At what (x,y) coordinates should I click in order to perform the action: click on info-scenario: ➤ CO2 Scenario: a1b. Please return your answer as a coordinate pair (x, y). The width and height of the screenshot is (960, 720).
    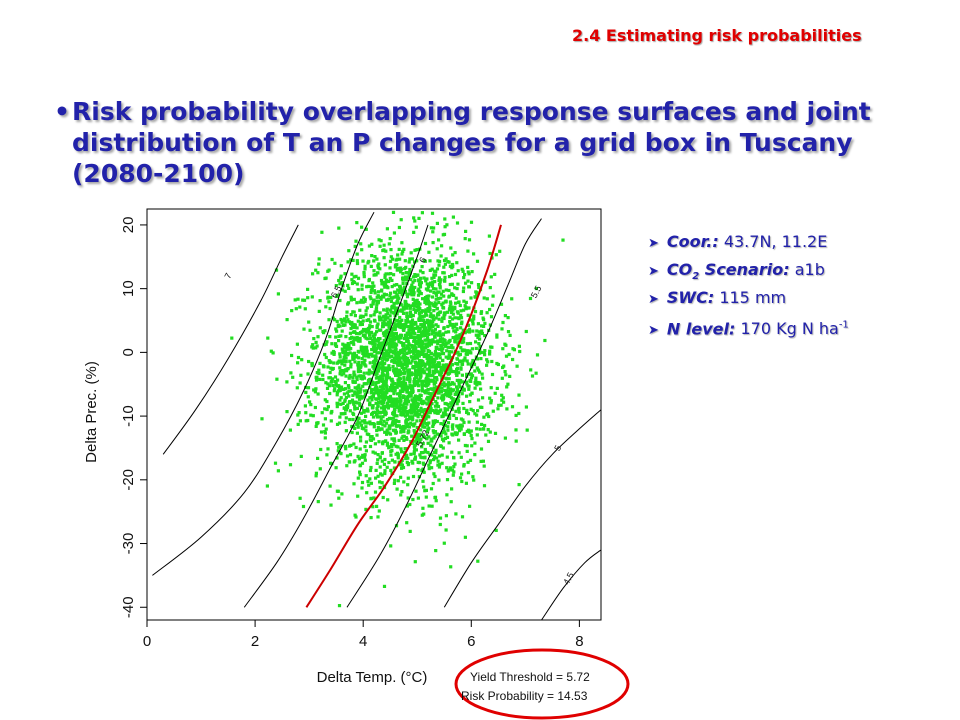
    Looking at the image, I should click on (748, 270).